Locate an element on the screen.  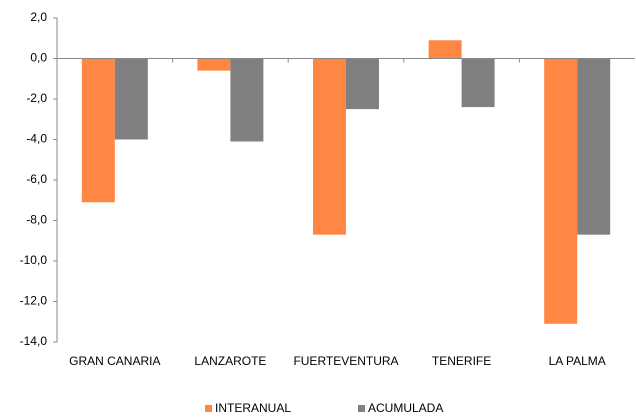
y-tick-label: -2,0 is located at coordinates (36, 98).